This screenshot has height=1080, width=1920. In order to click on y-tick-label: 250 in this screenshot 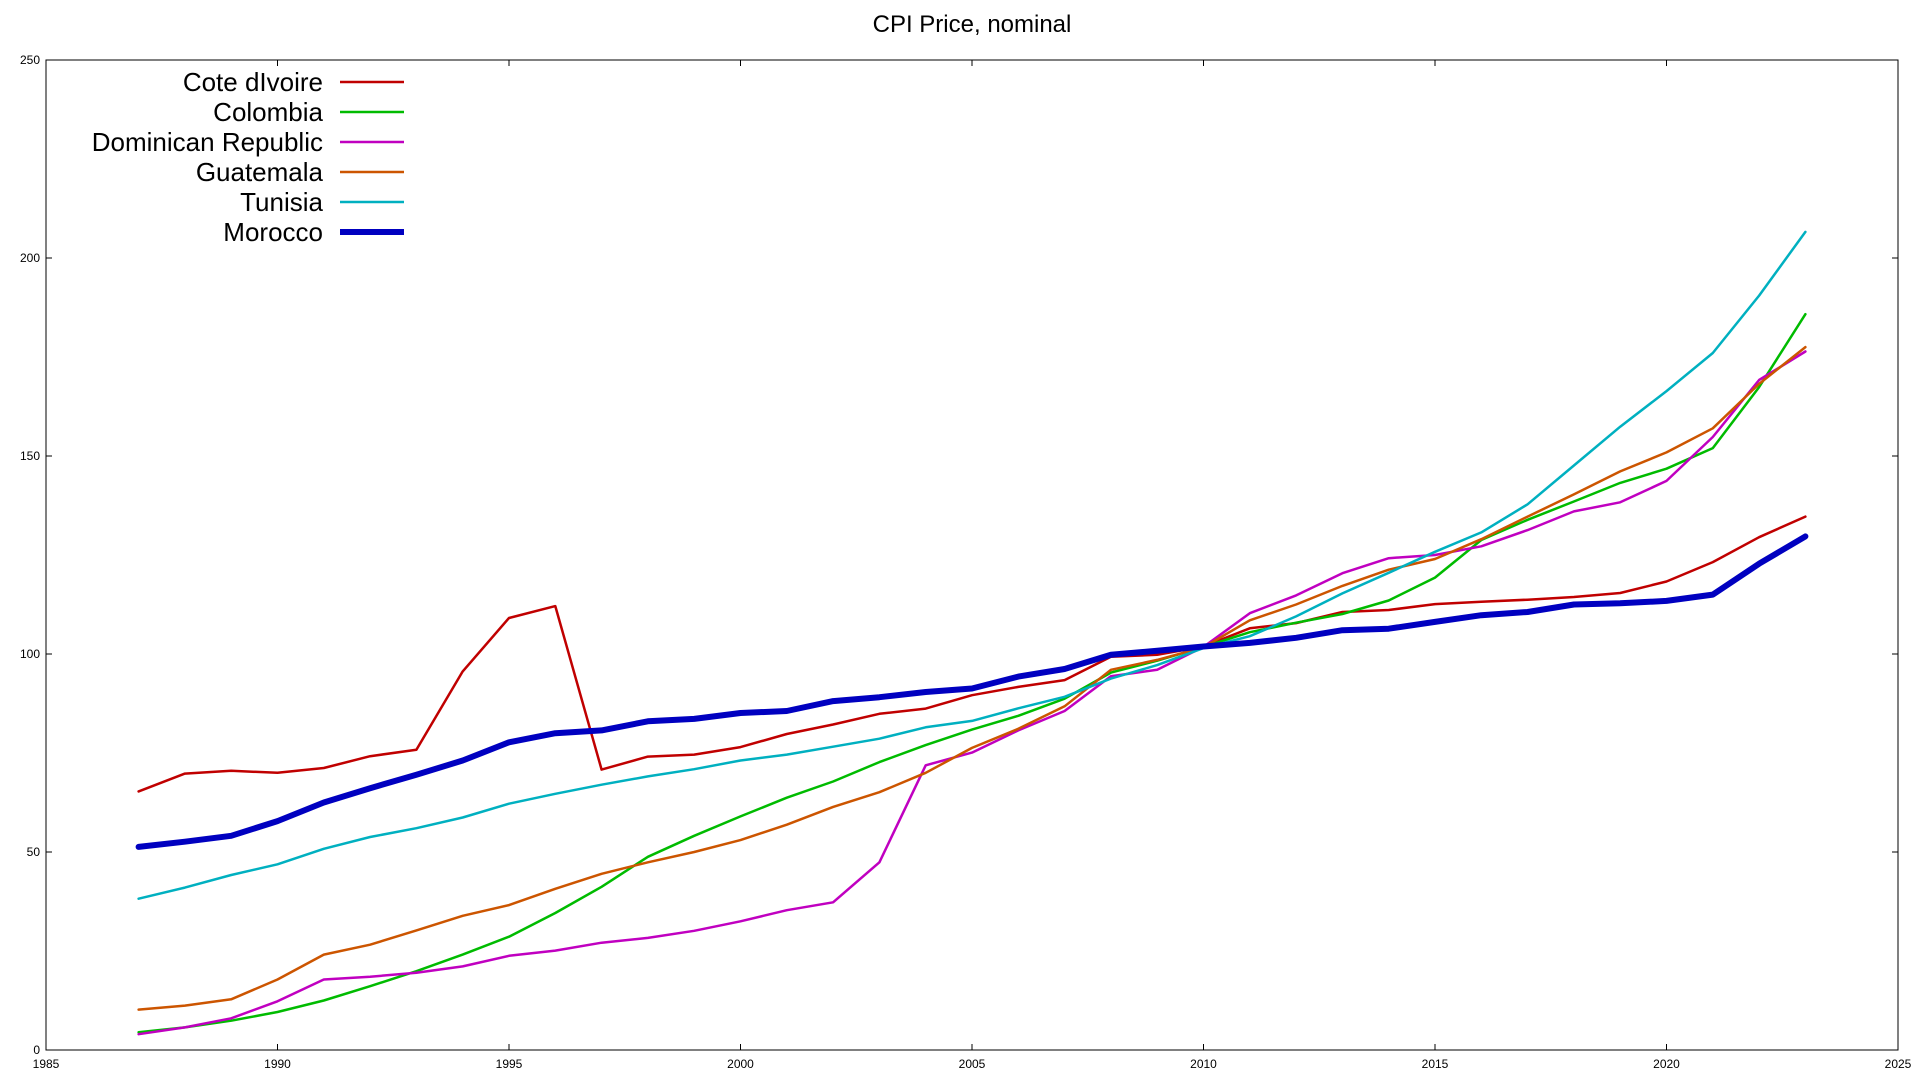, I will do `click(30, 60)`.